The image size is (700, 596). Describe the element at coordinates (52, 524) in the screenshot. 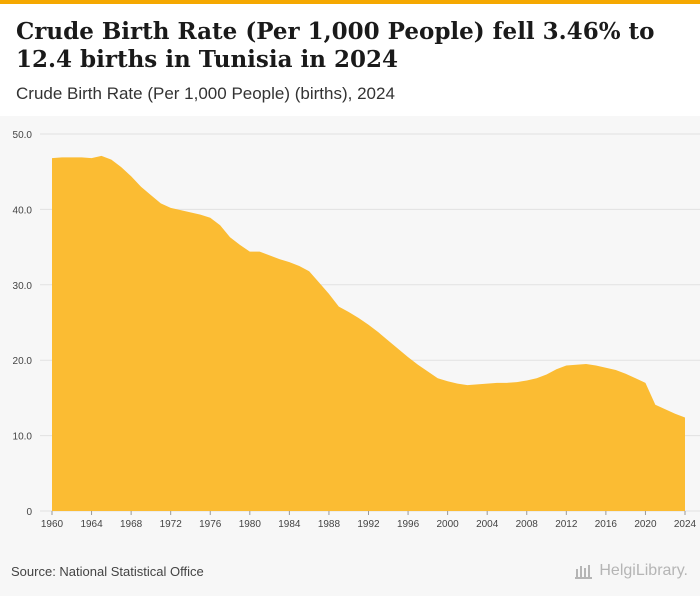

I see `x-tick-label: 1960` at that location.